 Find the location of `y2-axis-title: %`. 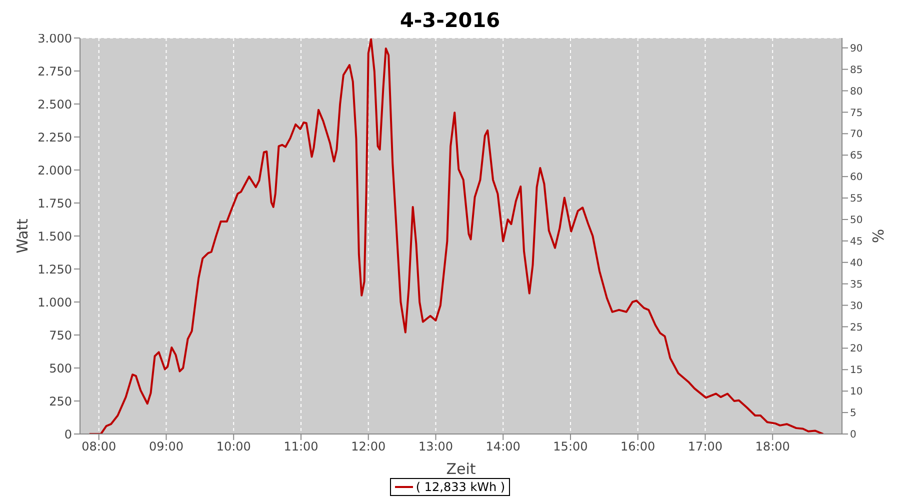

y2-axis-title: % is located at coordinates (878, 236).